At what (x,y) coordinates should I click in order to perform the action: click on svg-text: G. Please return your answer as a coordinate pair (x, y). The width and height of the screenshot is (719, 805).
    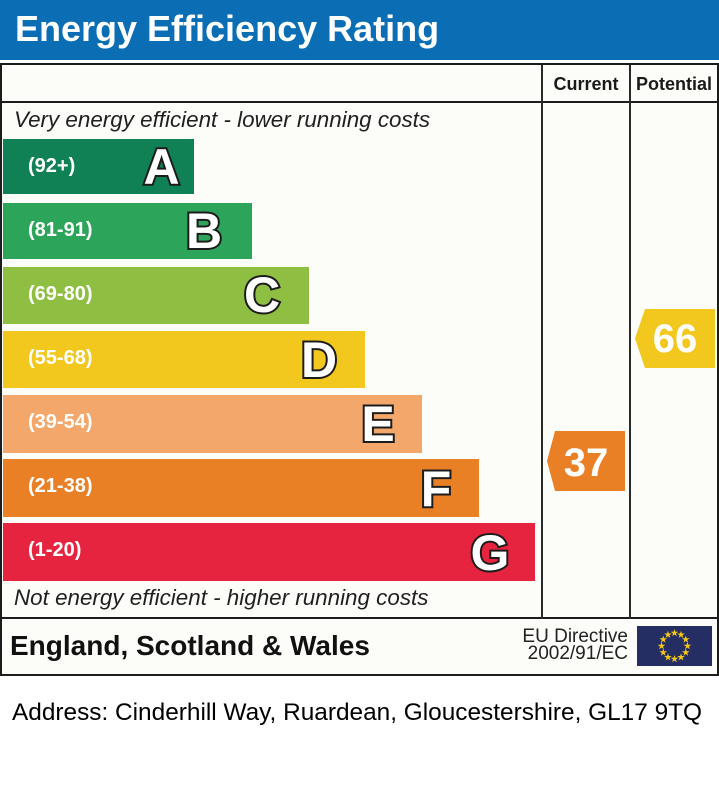
    Looking at the image, I should click on (490, 553).